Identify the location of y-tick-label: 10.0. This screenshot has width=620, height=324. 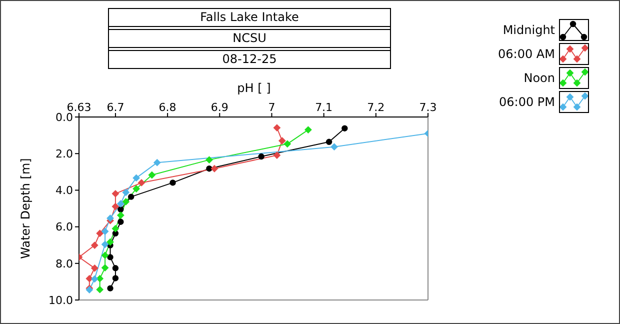
(60, 300).